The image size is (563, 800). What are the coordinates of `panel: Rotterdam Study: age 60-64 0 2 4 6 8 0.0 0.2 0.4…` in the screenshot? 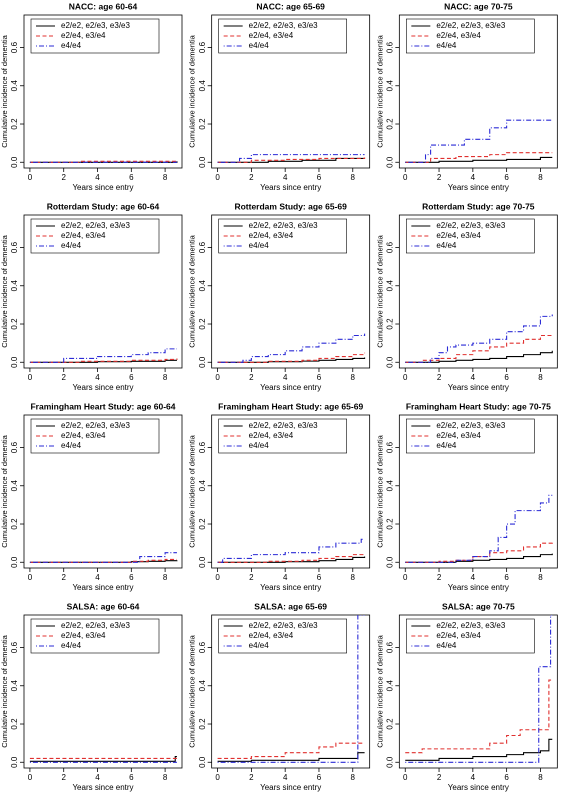 It's located at (91, 296).